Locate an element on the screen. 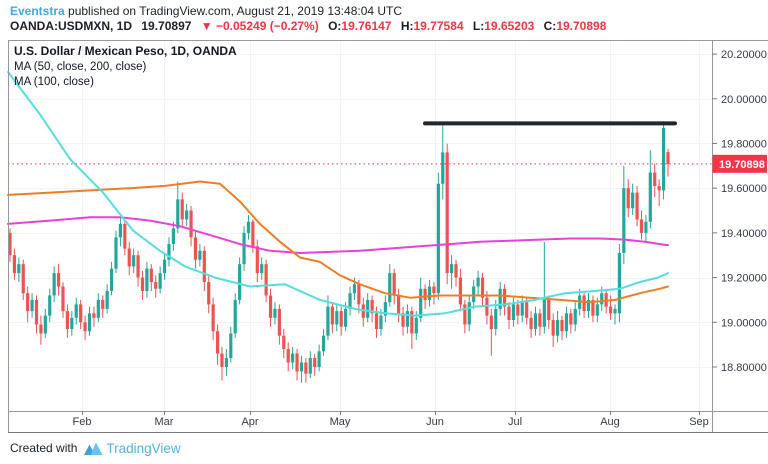  legend-ma-100: MA (100, close) is located at coordinates (54, 82).